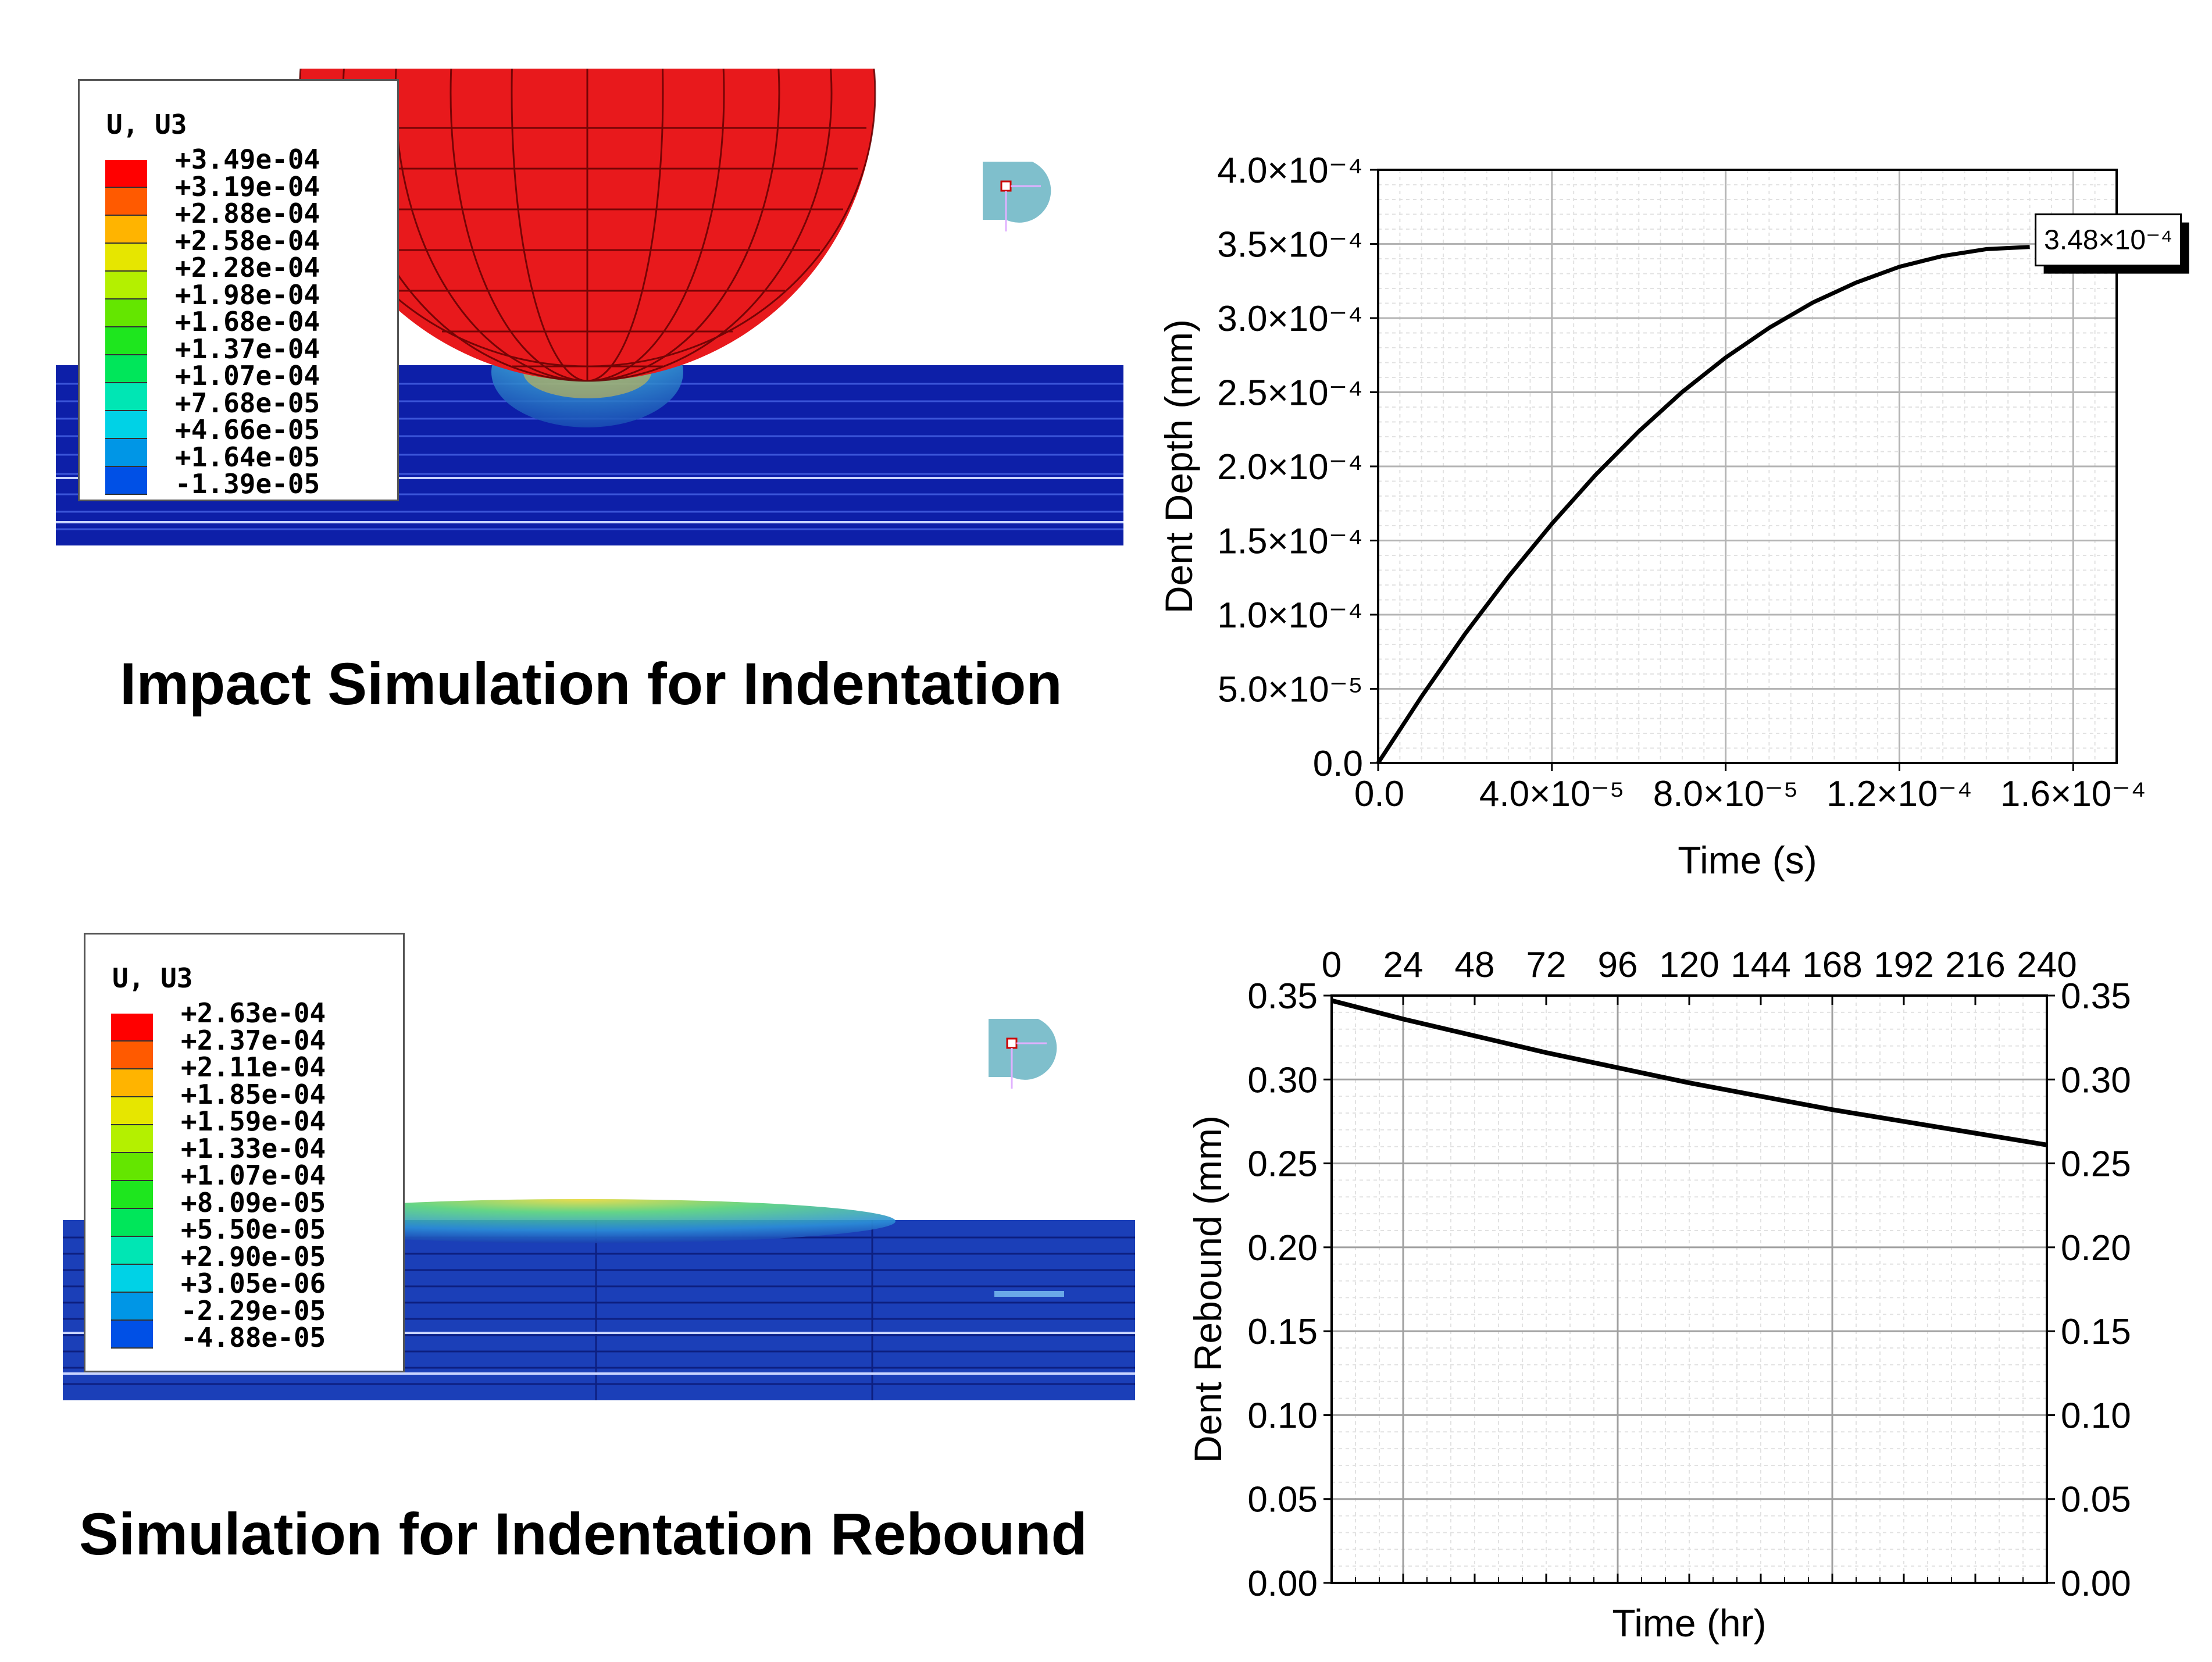 The image size is (2212, 1662). Describe the element at coordinates (587, 226) in the screenshot. I see `indenter-sphere` at that location.